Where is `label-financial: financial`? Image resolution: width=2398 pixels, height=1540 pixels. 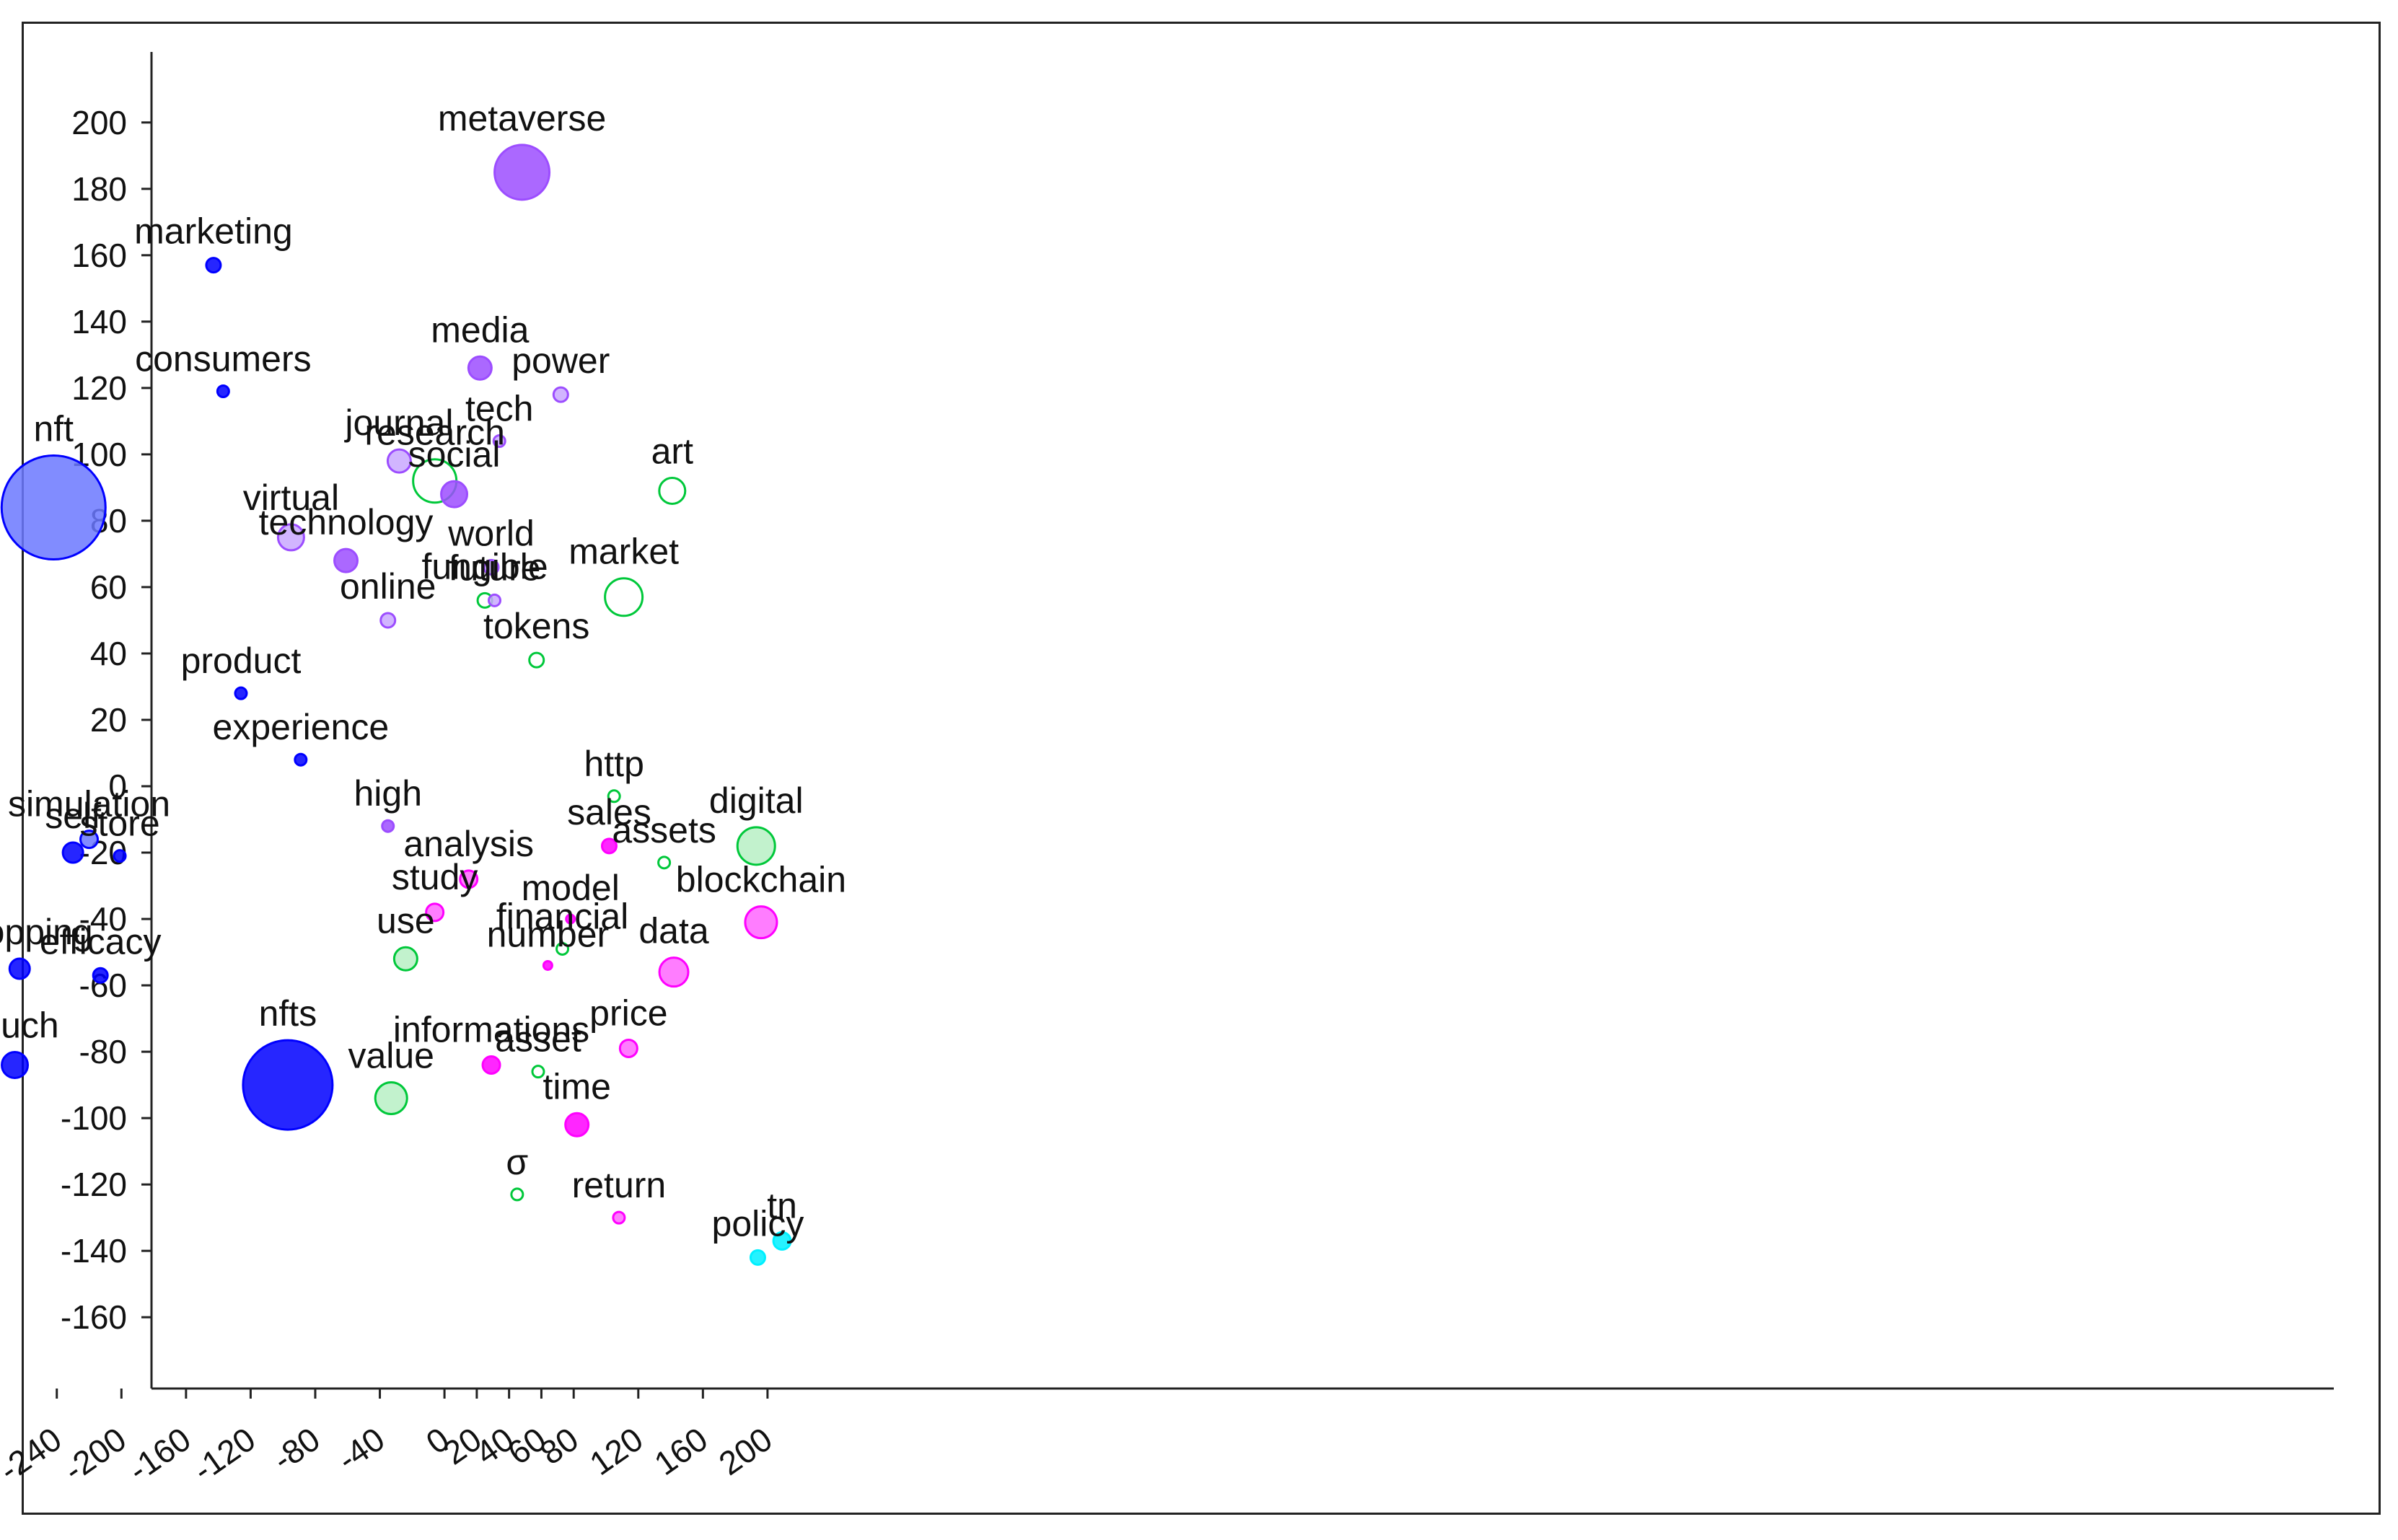
label-financial: financial is located at coordinates (562, 916).